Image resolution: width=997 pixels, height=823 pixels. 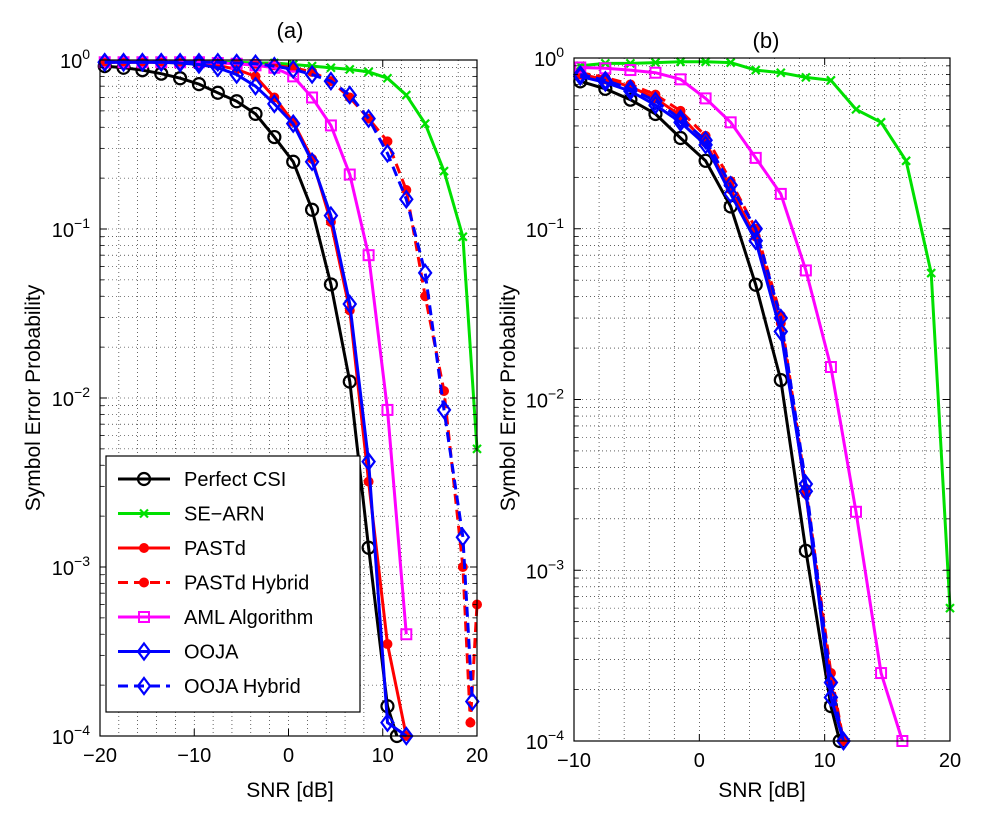 What do you see at coordinates (825, 761) in the screenshot?
I see `x-tick-label: 10` at bounding box center [825, 761].